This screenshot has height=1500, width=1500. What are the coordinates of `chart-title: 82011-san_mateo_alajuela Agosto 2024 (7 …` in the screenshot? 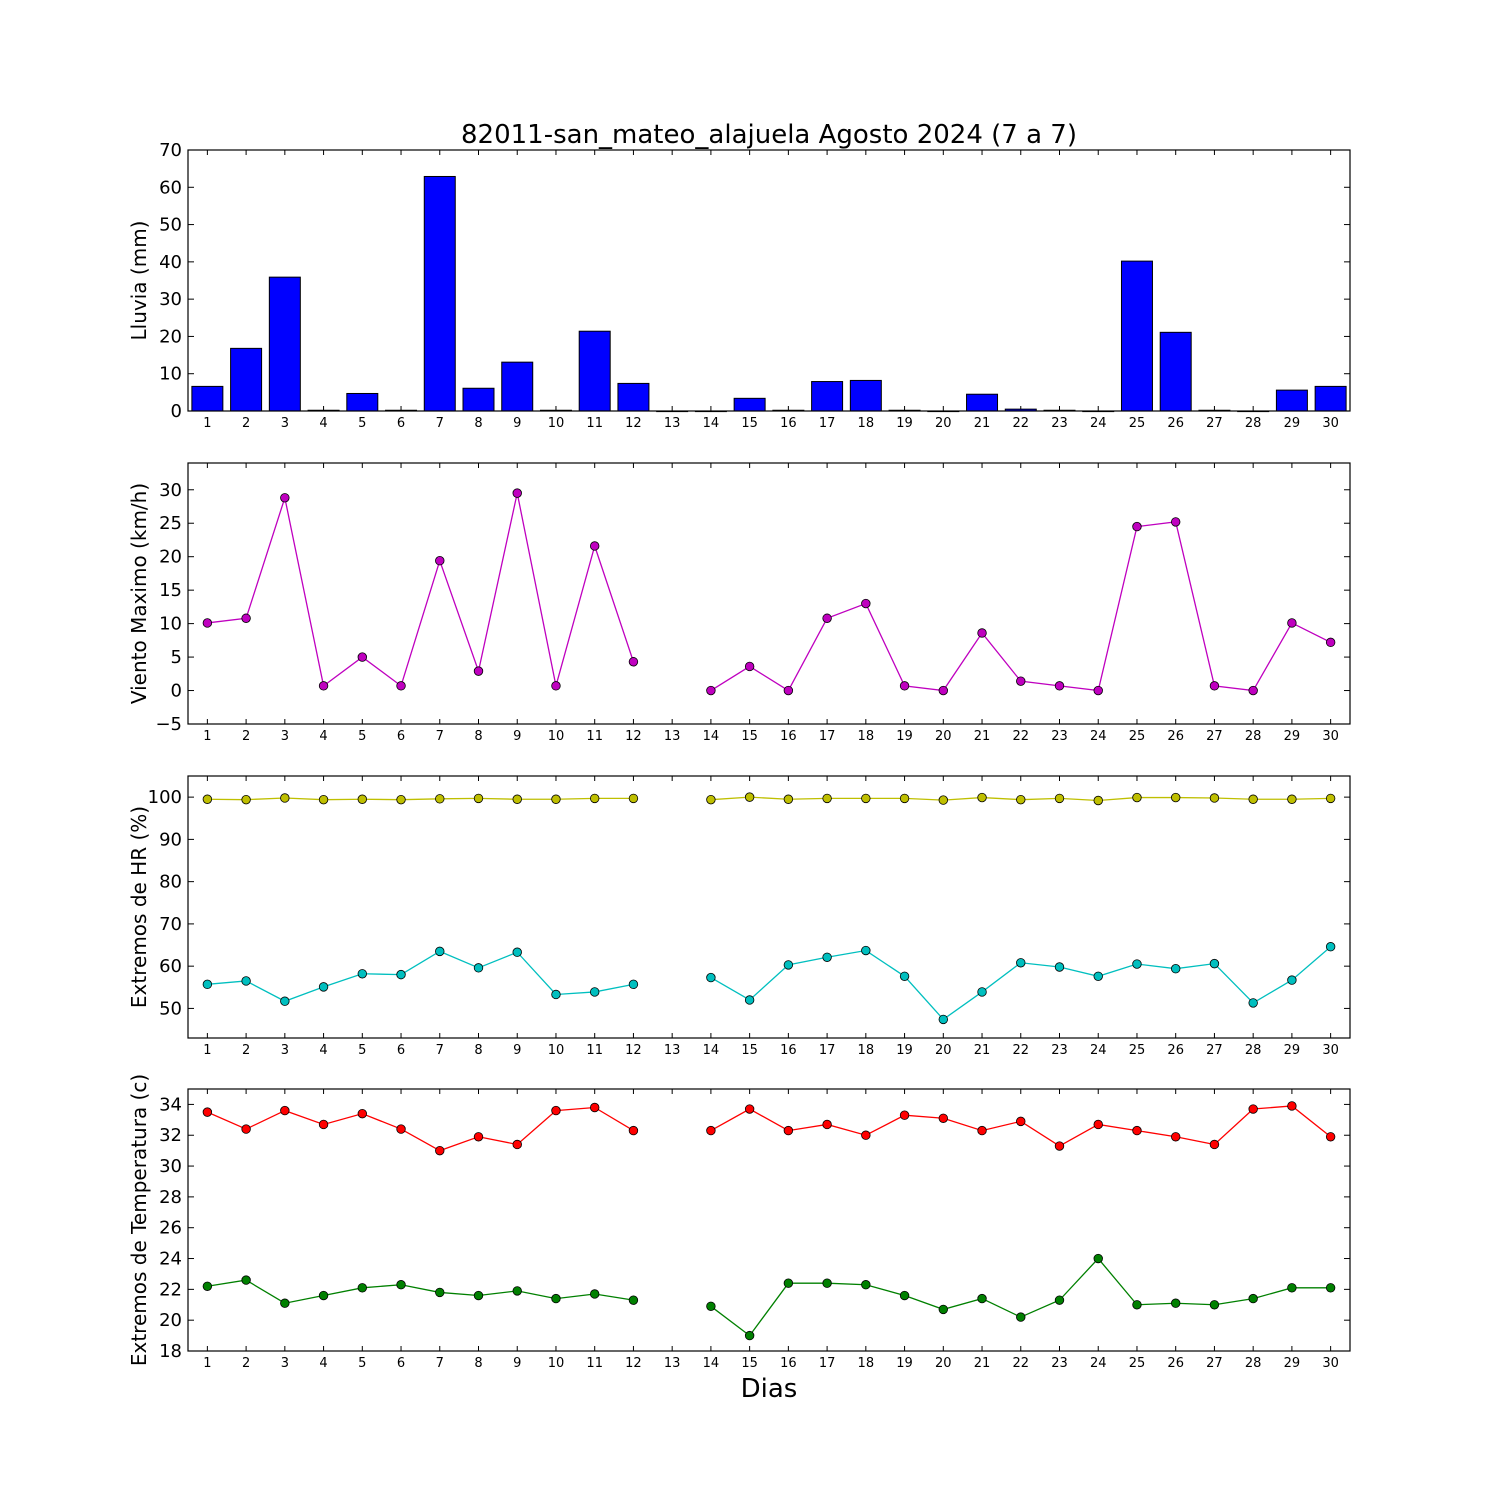 It's located at (769, 135).